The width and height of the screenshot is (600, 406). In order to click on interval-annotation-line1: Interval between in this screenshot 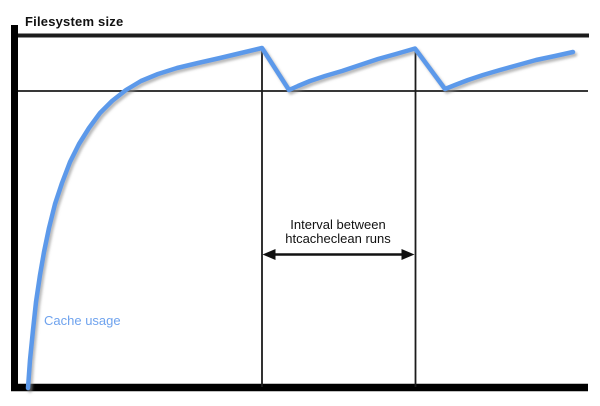, I will do `click(338, 224)`.